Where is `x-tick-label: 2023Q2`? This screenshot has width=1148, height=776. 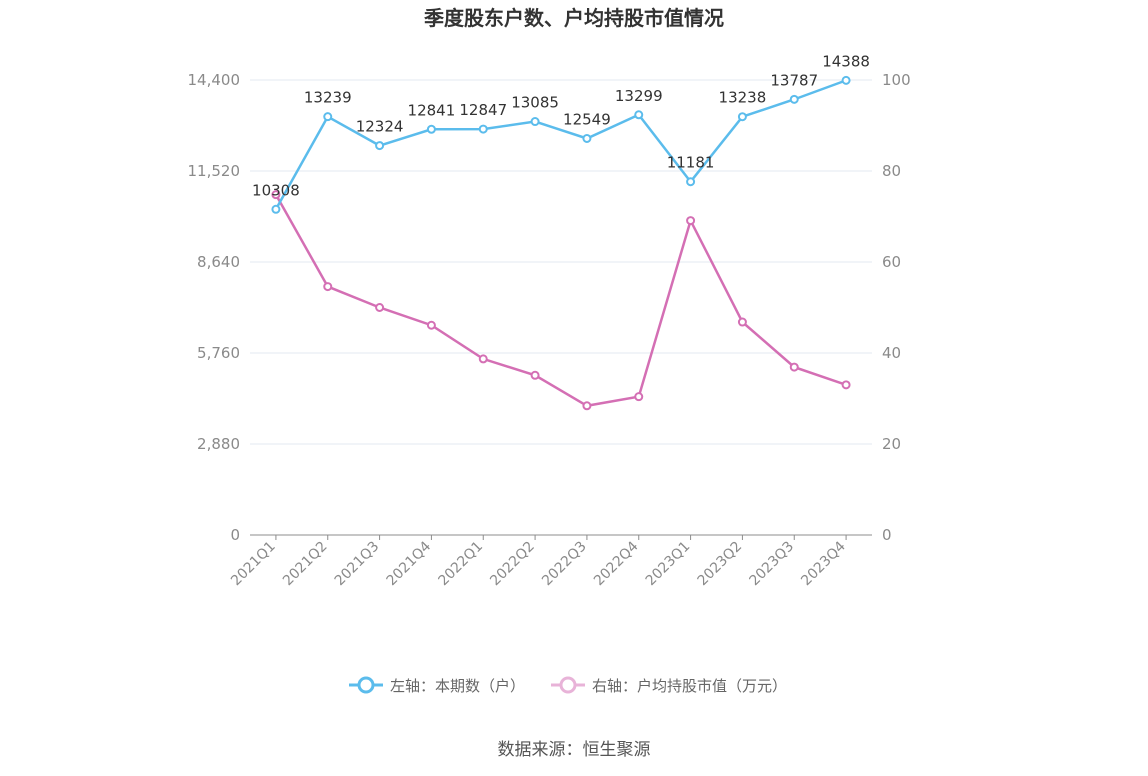
x-tick-label: 2023Q2 is located at coordinates (720, 564).